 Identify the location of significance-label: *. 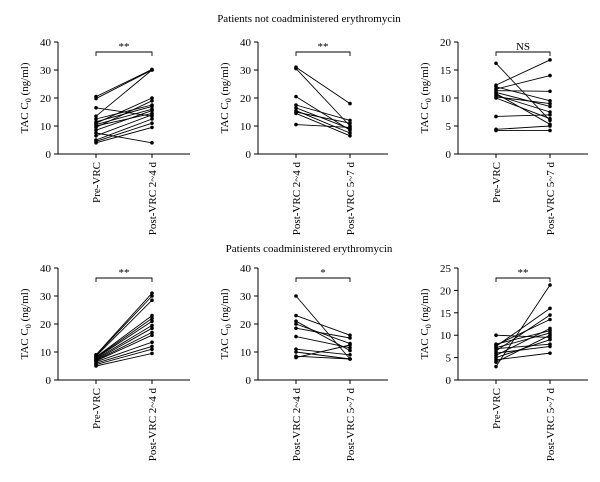
(323, 273).